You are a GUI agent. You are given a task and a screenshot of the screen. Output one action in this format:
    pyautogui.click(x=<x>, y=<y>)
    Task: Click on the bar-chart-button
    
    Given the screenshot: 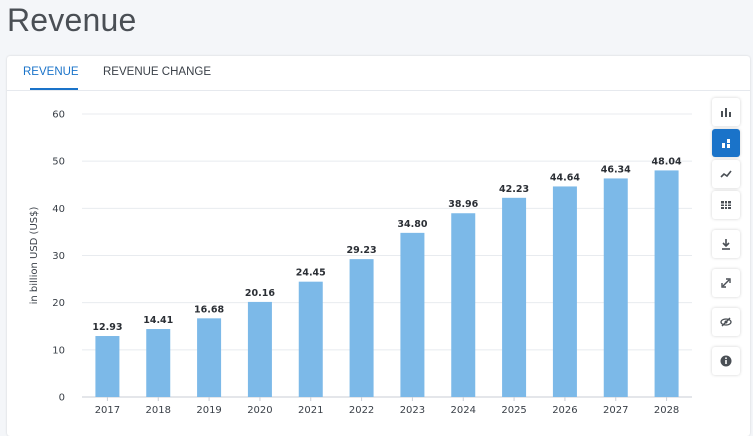 What is the action you would take?
    pyautogui.click(x=726, y=112)
    